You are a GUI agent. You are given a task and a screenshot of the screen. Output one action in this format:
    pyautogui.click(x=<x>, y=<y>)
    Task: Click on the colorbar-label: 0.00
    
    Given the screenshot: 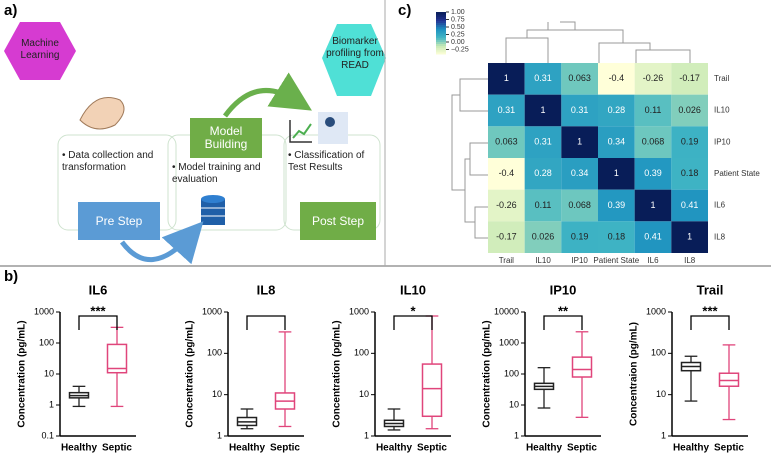 What is the action you would take?
    pyautogui.click(x=458, y=42)
    